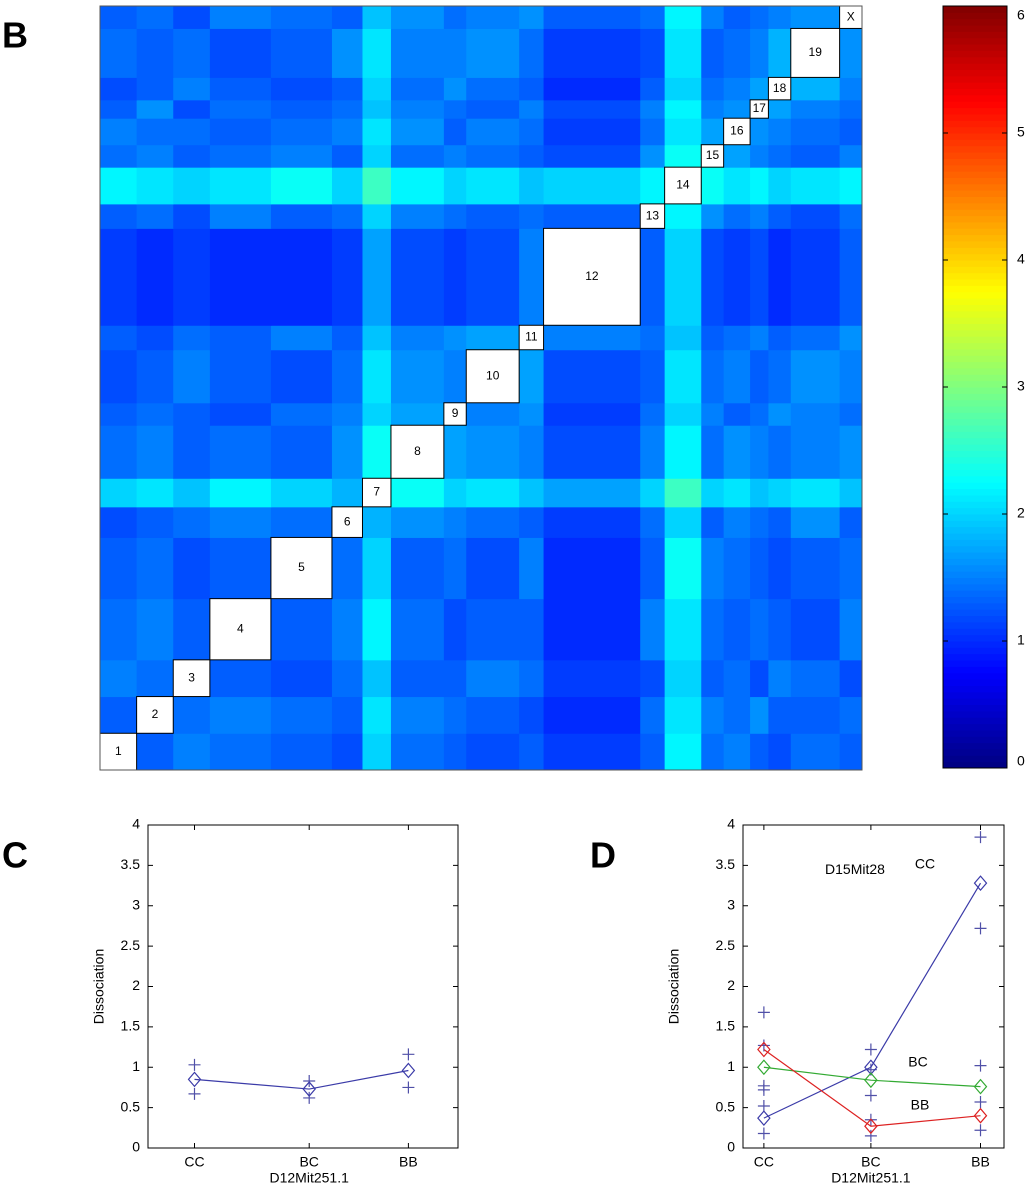 The width and height of the screenshot is (1035, 1190). I want to click on y-tick-label: 3, so click(136, 904).